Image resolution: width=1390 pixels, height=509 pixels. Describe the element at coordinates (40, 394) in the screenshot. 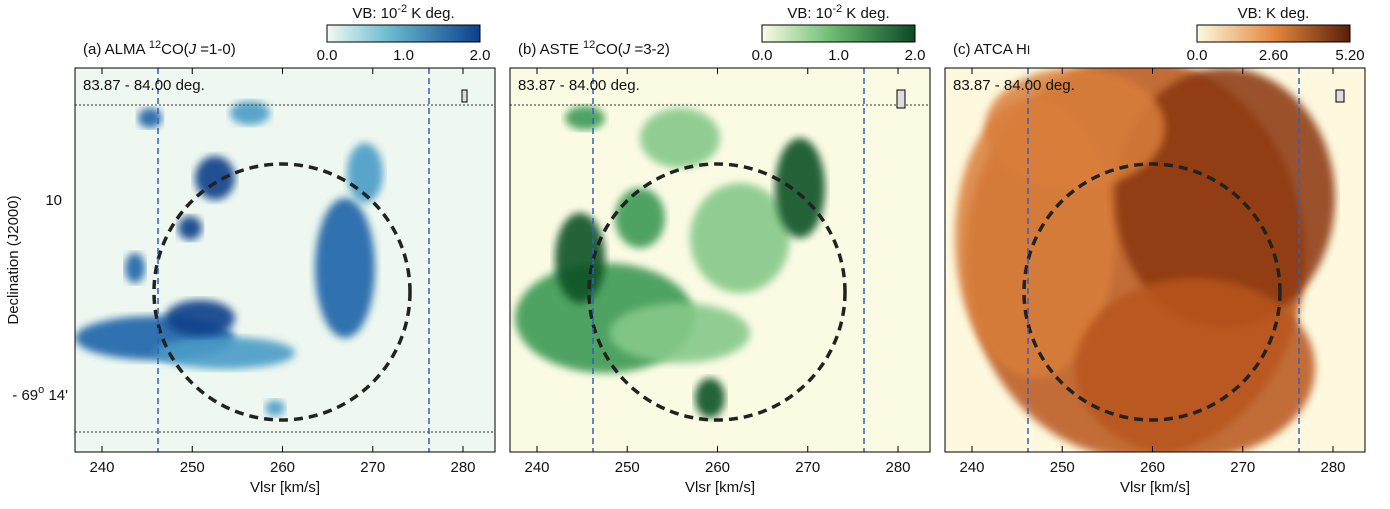

I see `y-tick-label: - 69o 14'` at that location.